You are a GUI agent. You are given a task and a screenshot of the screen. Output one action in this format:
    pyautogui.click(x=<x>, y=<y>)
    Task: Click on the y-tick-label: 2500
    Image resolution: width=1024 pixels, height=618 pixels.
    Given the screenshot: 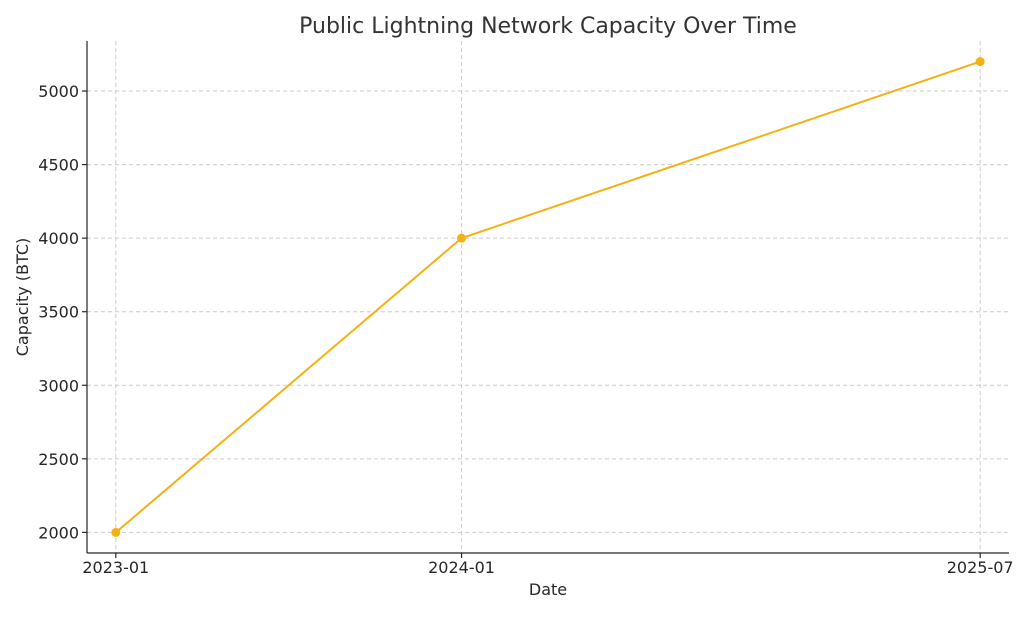 What is the action you would take?
    pyautogui.click(x=58, y=459)
    